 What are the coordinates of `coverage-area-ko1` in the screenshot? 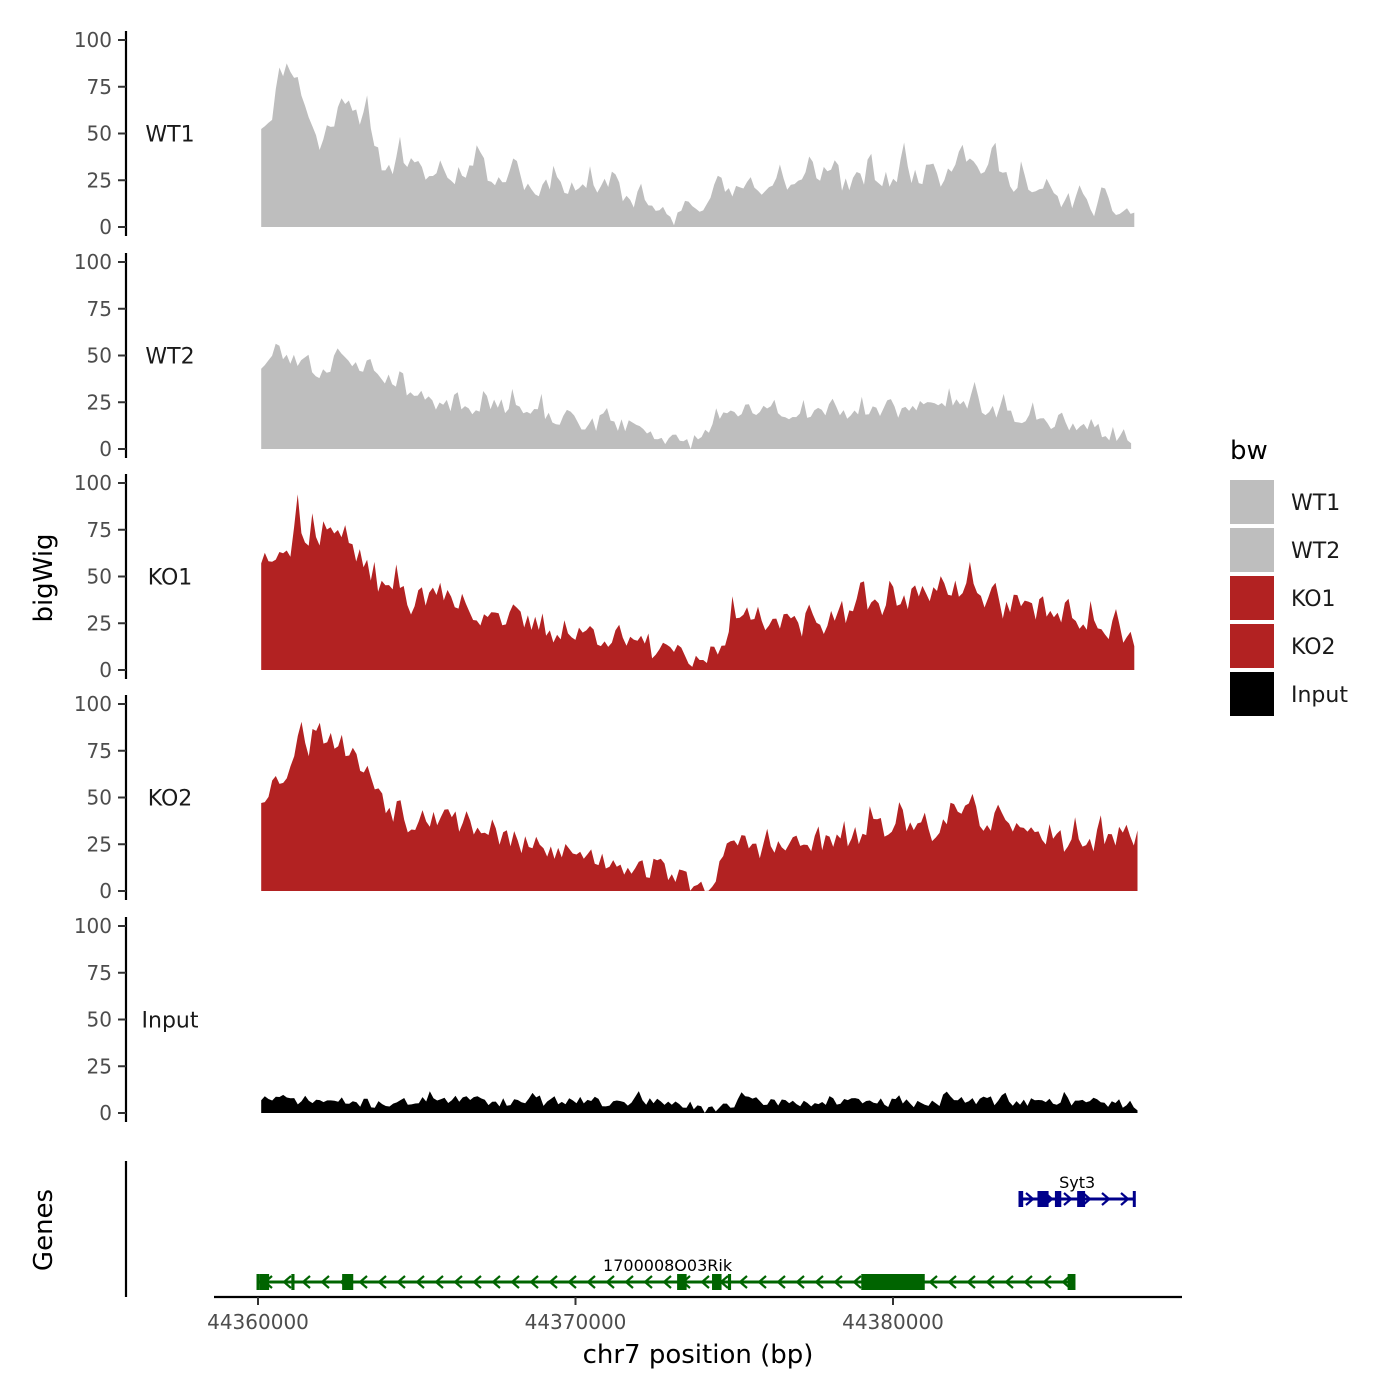 It's located at (698, 582).